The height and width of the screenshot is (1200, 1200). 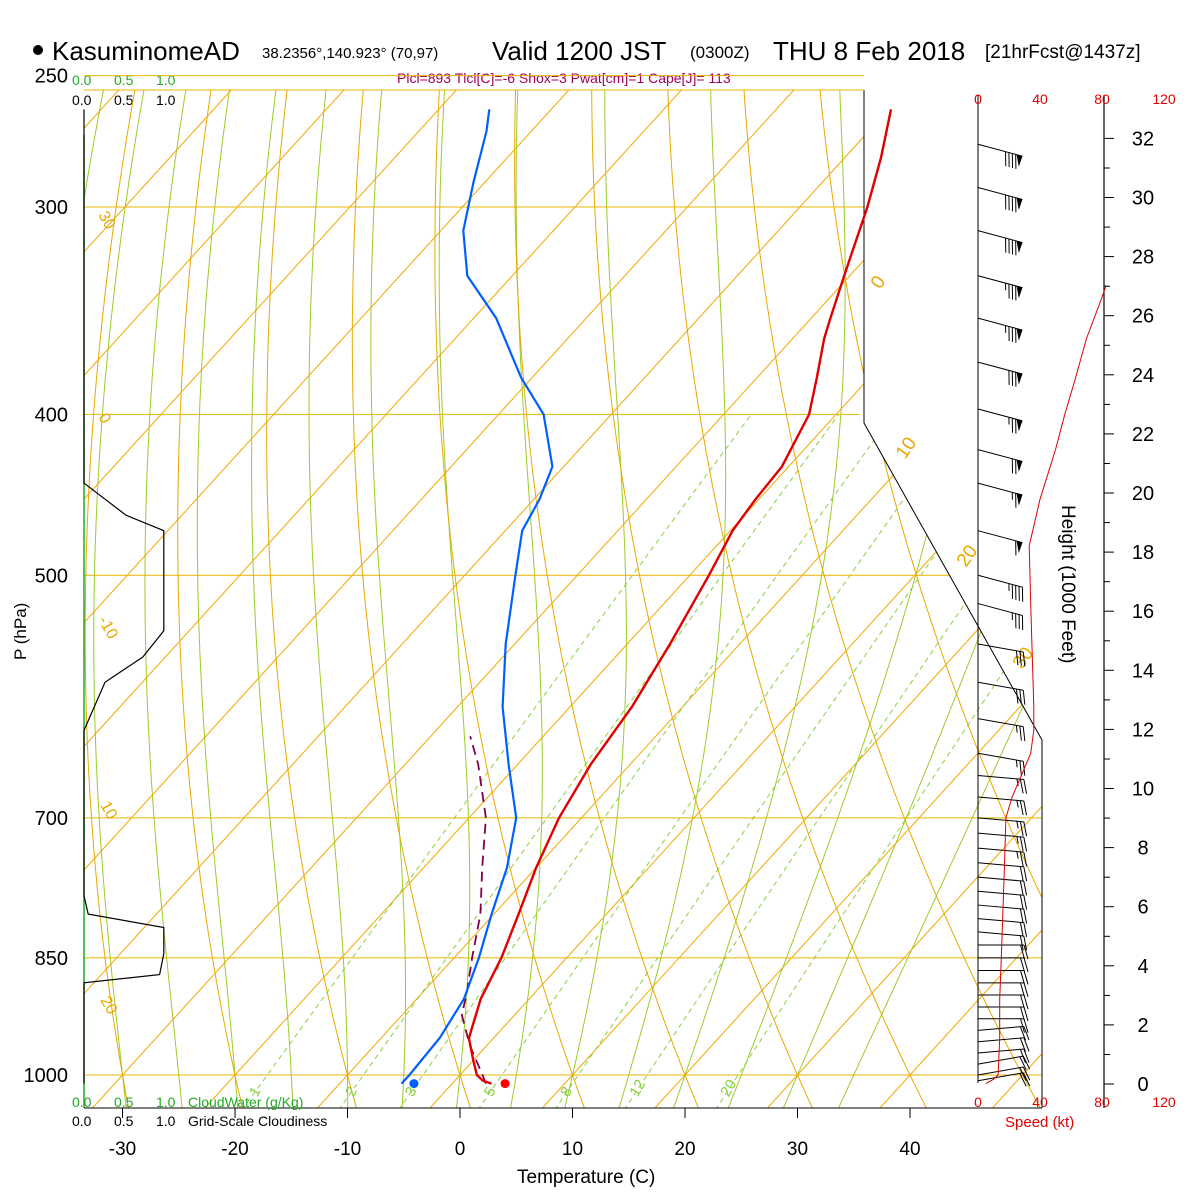 What do you see at coordinates (505, 1084) in the screenshot?
I see `surface-temperature-dot` at bounding box center [505, 1084].